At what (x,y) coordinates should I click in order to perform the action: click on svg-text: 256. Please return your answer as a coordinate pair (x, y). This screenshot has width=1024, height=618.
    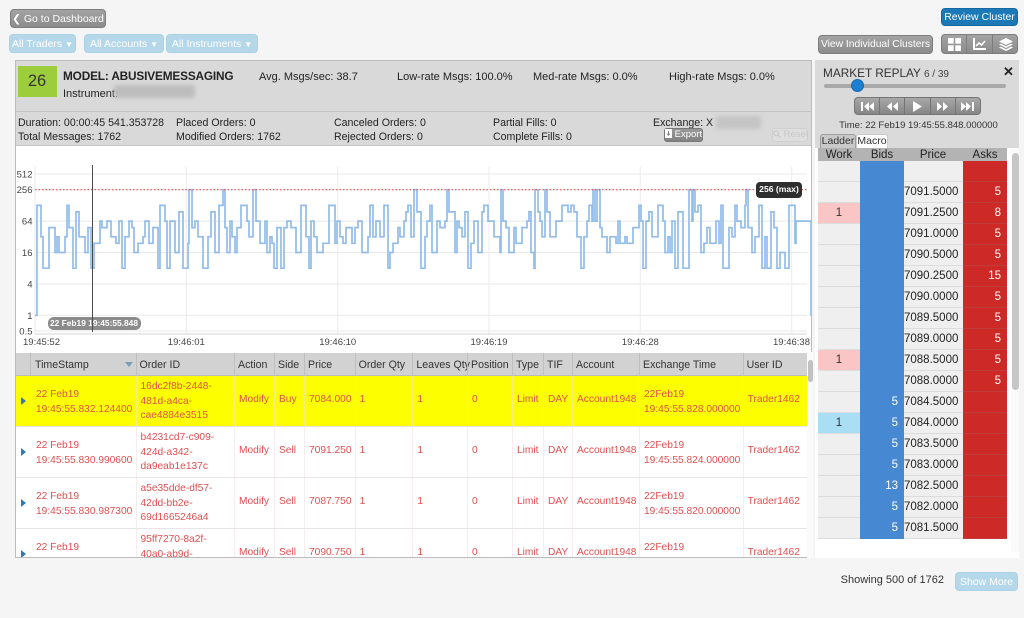
    Looking at the image, I should click on (25, 190).